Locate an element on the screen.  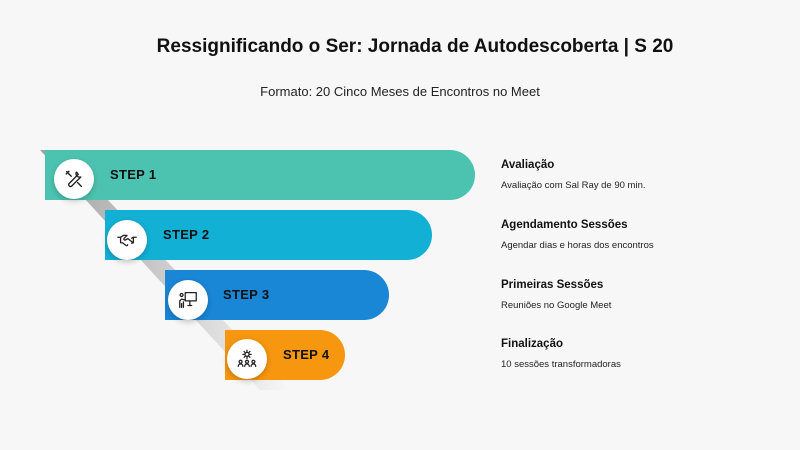
tools-icon is located at coordinates (74, 179).